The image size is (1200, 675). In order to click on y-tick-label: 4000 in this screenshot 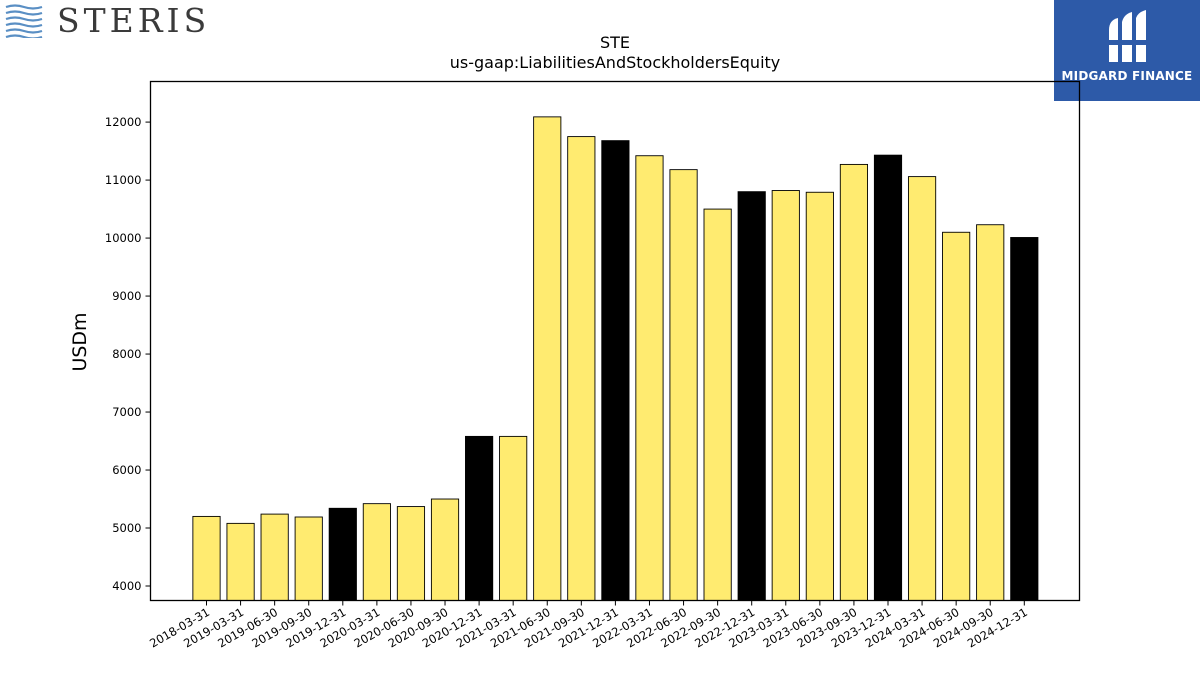, I will do `click(126, 586)`.